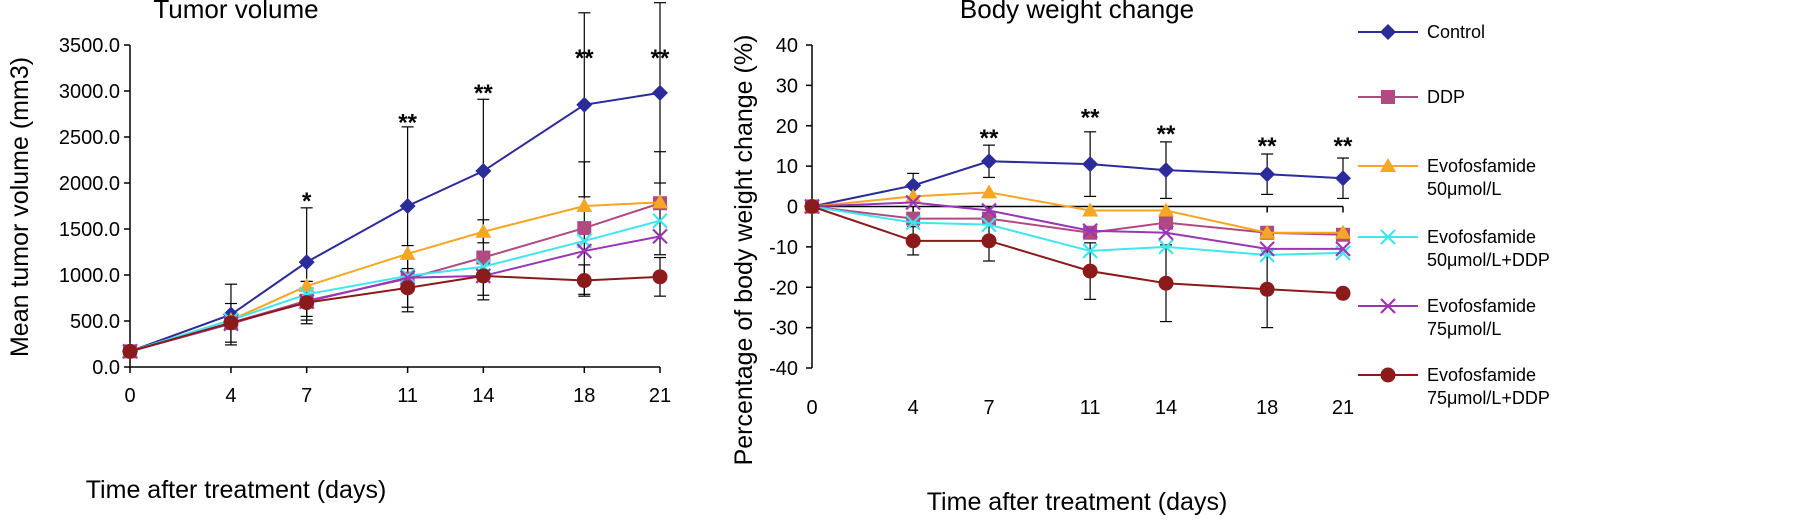  What do you see at coordinates (89, 92) in the screenshot?
I see `y-tick-label: 3000.0` at bounding box center [89, 92].